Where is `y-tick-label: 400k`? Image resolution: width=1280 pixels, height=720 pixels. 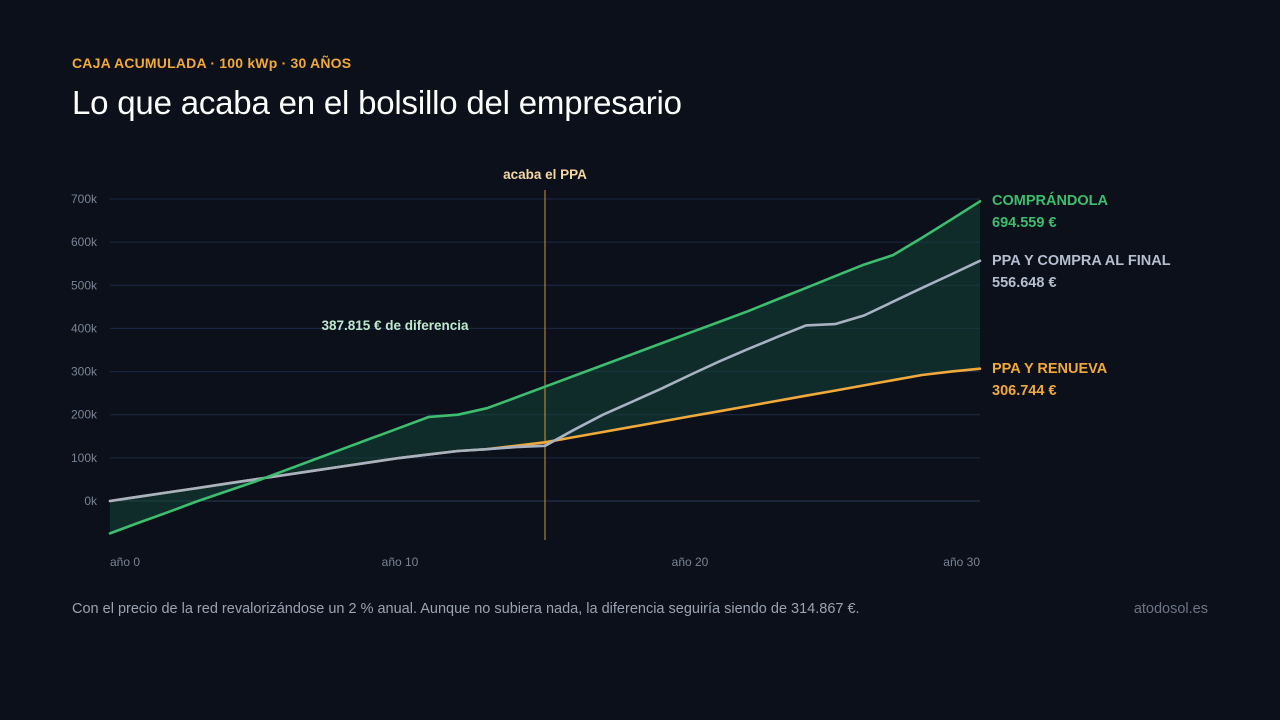 y-tick-label: 400k is located at coordinates (84, 328).